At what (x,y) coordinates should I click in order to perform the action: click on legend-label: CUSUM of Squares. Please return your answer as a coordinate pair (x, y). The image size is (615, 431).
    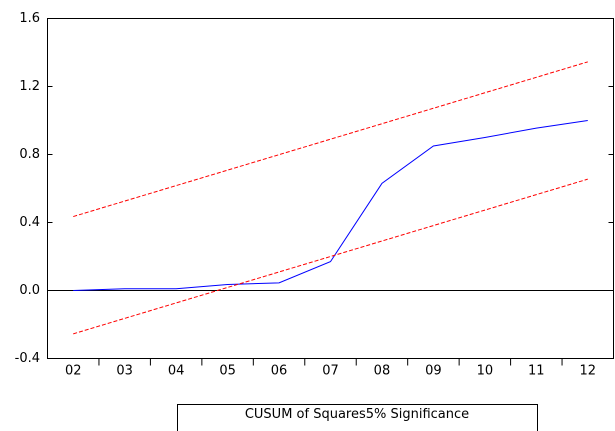
    Looking at the image, I should click on (305, 414).